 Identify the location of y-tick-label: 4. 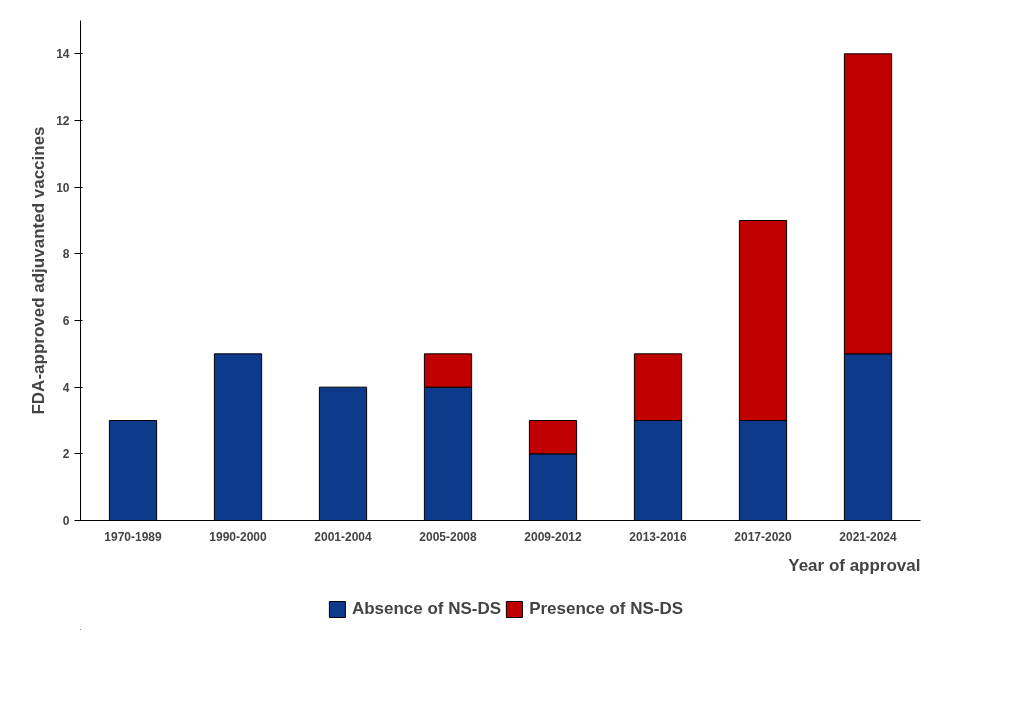
(66, 387).